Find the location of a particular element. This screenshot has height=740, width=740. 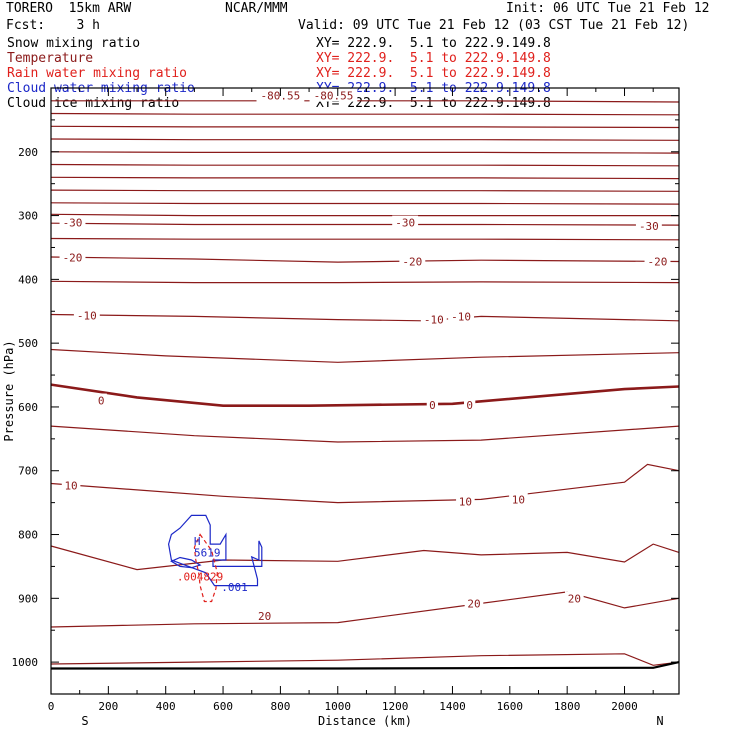

y-tick-label-4: 600 is located at coordinates (28, 407).